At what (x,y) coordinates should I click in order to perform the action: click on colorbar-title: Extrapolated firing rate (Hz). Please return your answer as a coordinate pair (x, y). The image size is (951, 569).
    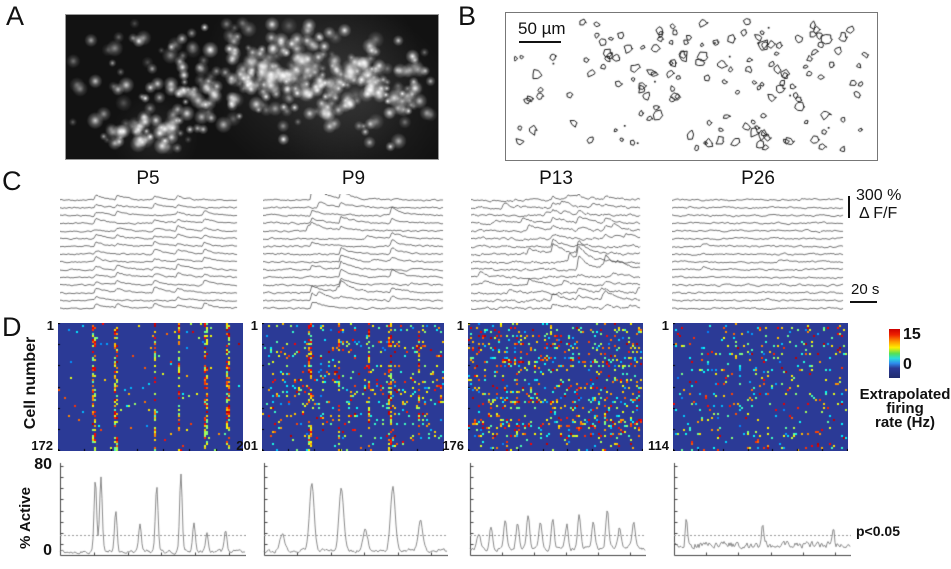
    Looking at the image, I should click on (902, 408).